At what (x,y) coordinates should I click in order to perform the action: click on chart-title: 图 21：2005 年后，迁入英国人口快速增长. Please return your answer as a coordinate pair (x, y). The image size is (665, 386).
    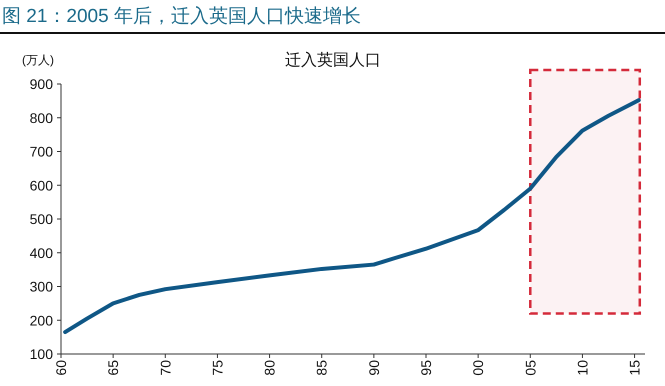
    Looking at the image, I should click on (181, 16).